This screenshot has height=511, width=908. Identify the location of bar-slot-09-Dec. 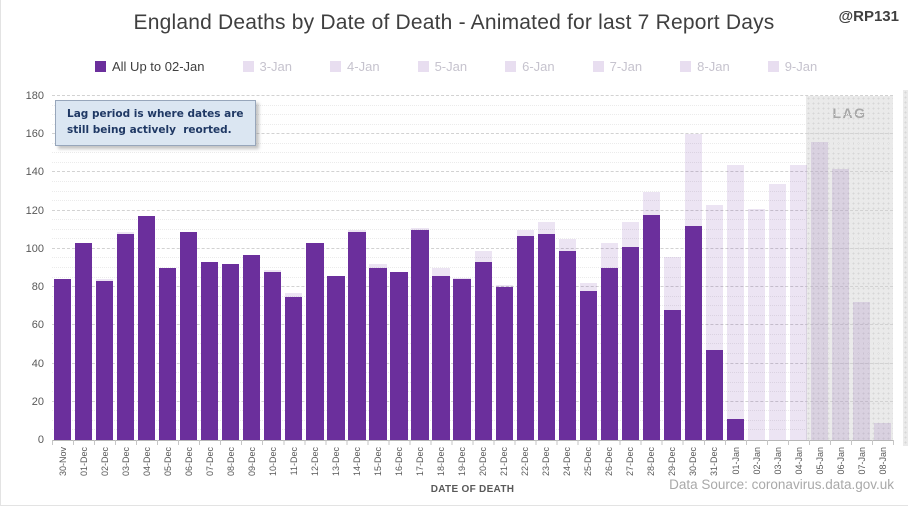
(251, 268).